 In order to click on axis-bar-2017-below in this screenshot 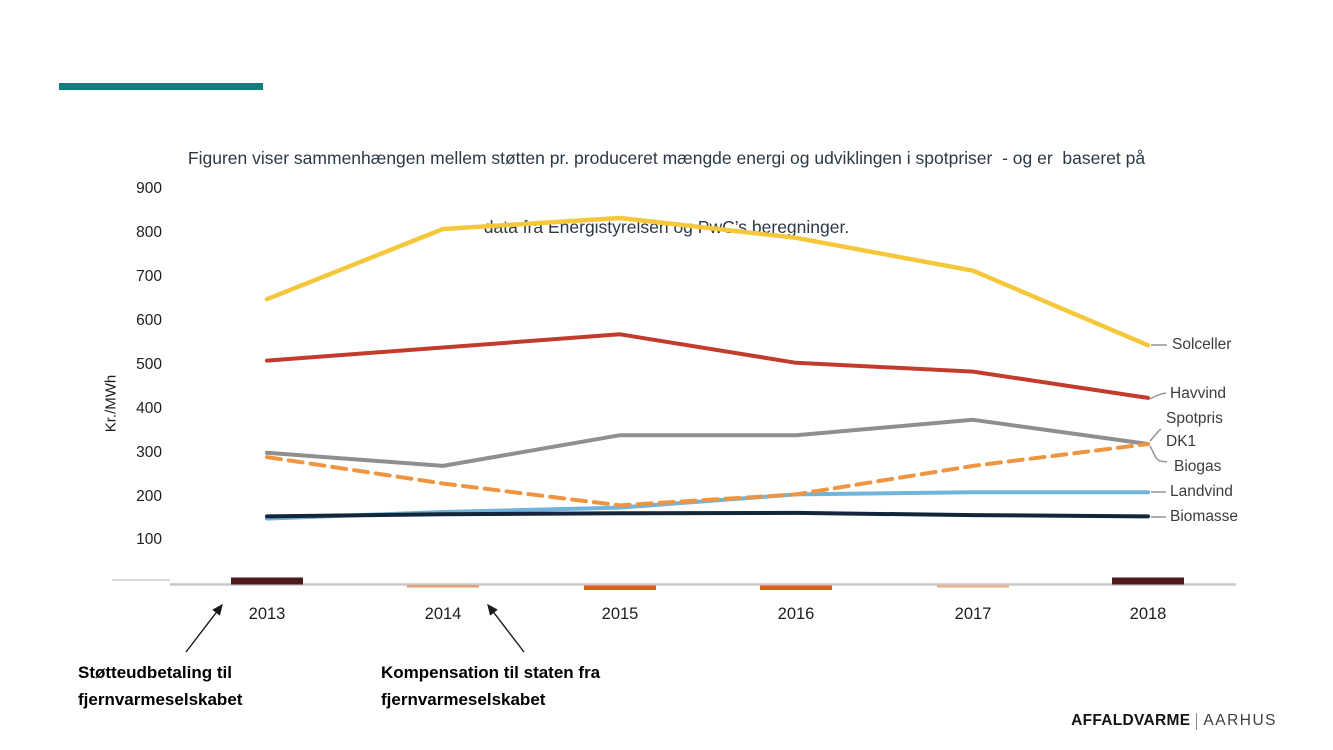, I will do `click(973, 586)`.